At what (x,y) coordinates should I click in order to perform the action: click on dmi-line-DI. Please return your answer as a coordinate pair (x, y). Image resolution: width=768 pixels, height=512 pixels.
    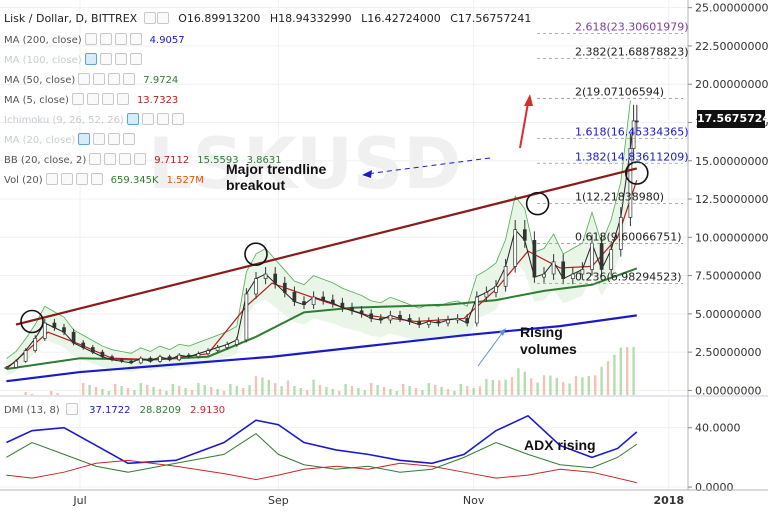
    Looking at the image, I should click on (322, 452).